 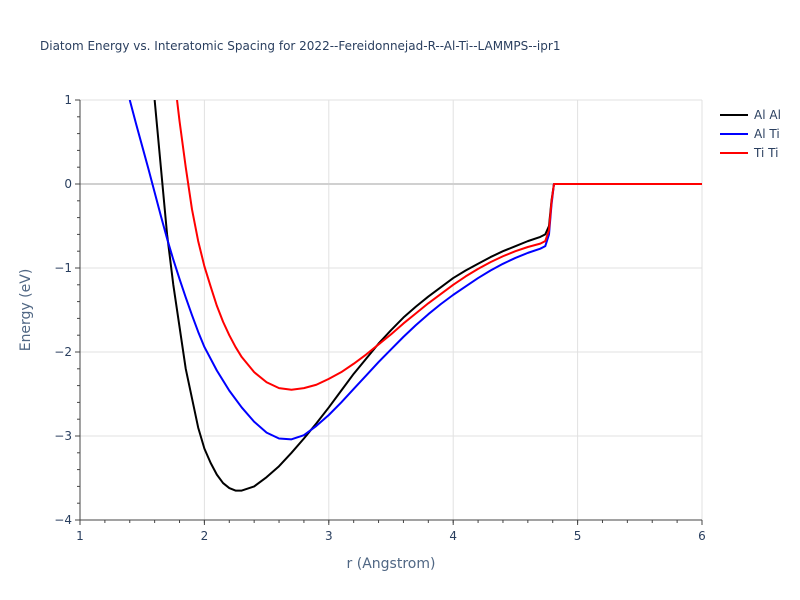 I want to click on legend-item-al-al: Al Al, so click(x=750, y=115).